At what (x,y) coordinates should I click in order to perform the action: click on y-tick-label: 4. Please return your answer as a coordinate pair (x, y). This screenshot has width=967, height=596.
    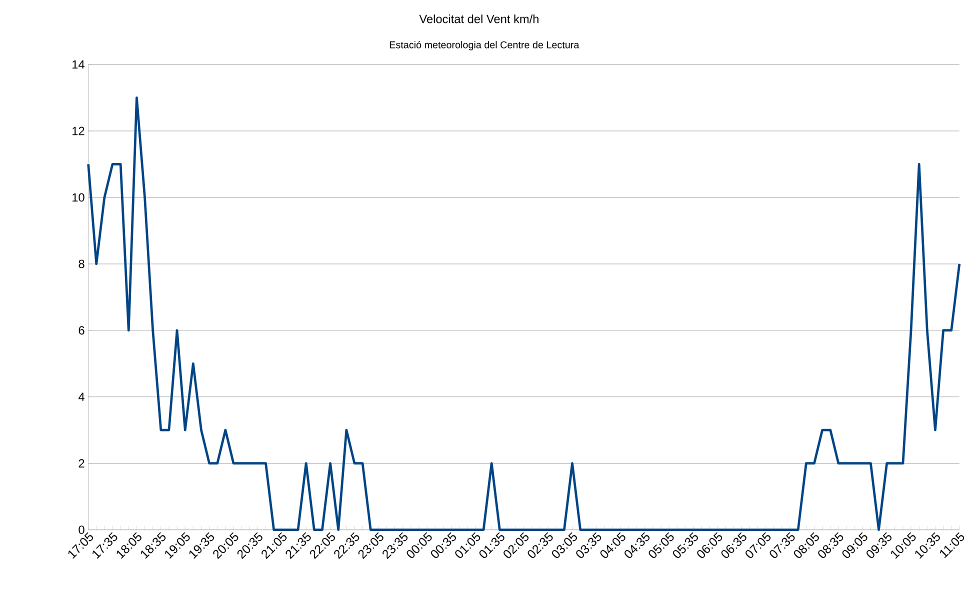
    Looking at the image, I should click on (81, 396).